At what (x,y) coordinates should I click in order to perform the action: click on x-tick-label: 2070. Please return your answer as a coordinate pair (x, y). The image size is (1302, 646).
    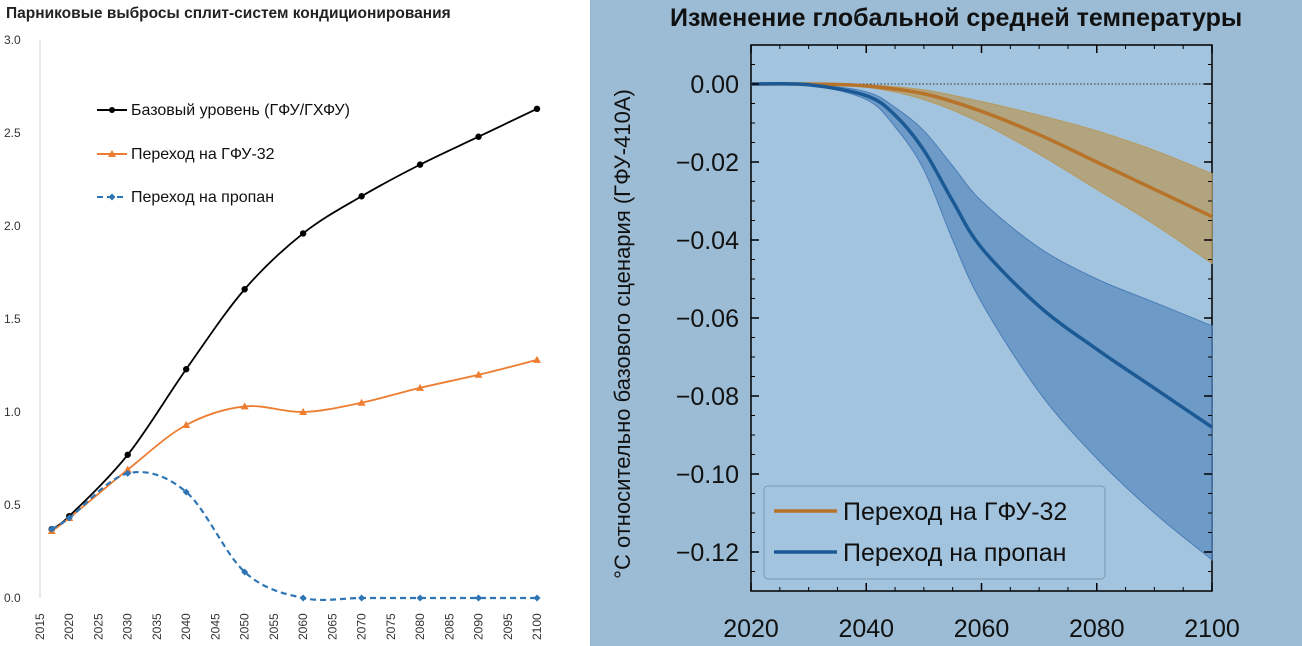
    Looking at the image, I should click on (362, 626).